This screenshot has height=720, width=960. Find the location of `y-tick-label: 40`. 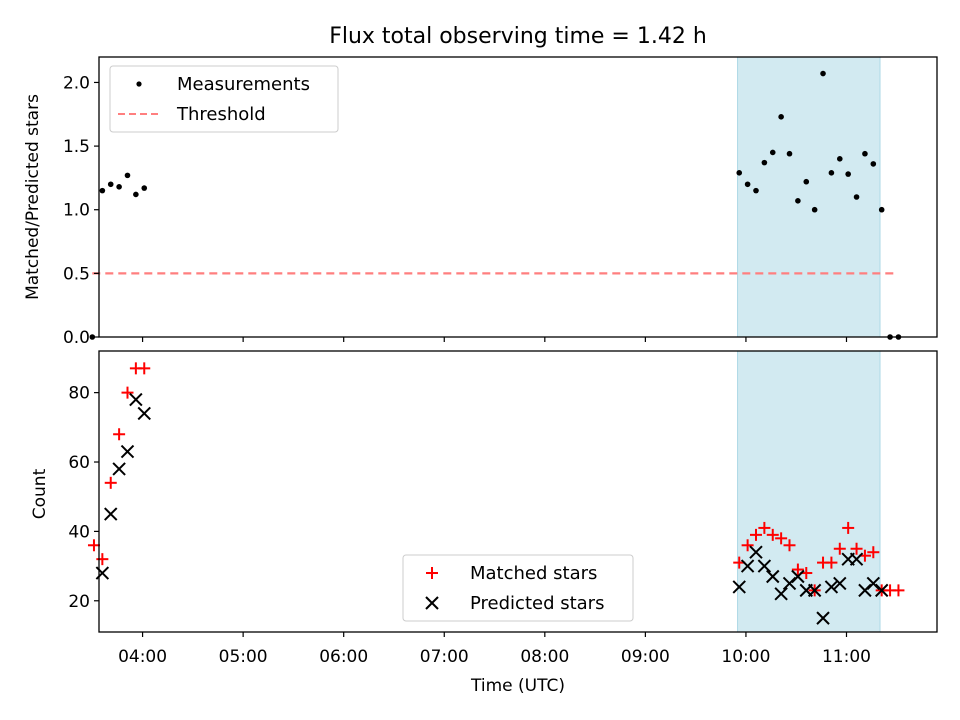

y-tick-label: 40 is located at coordinates (79, 532).